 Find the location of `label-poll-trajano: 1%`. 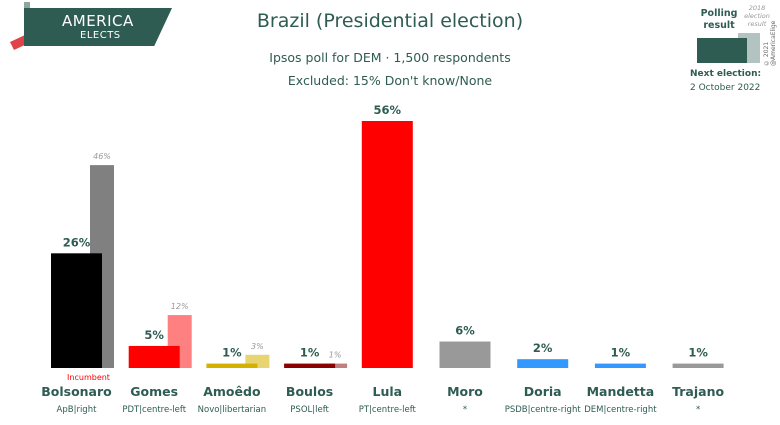

label-poll-trajano: 1% is located at coordinates (698, 353).